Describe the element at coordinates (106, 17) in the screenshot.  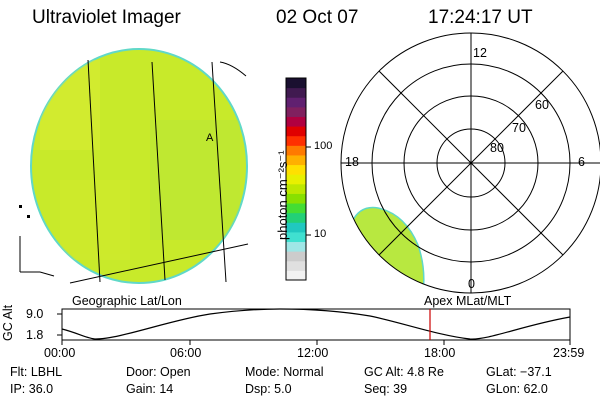
I see `instrument-title: Ultraviolet Imager` at that location.